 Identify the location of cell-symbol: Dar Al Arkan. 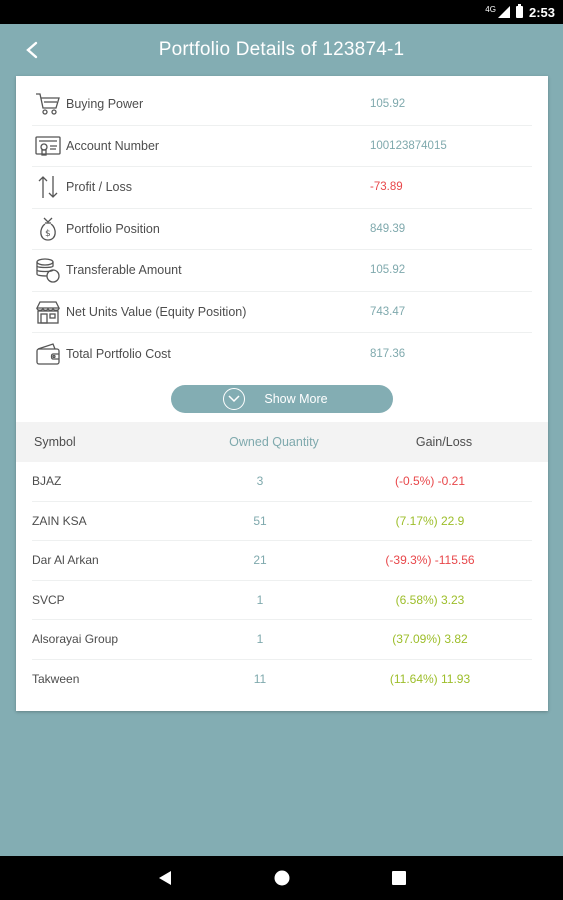
(65, 560).